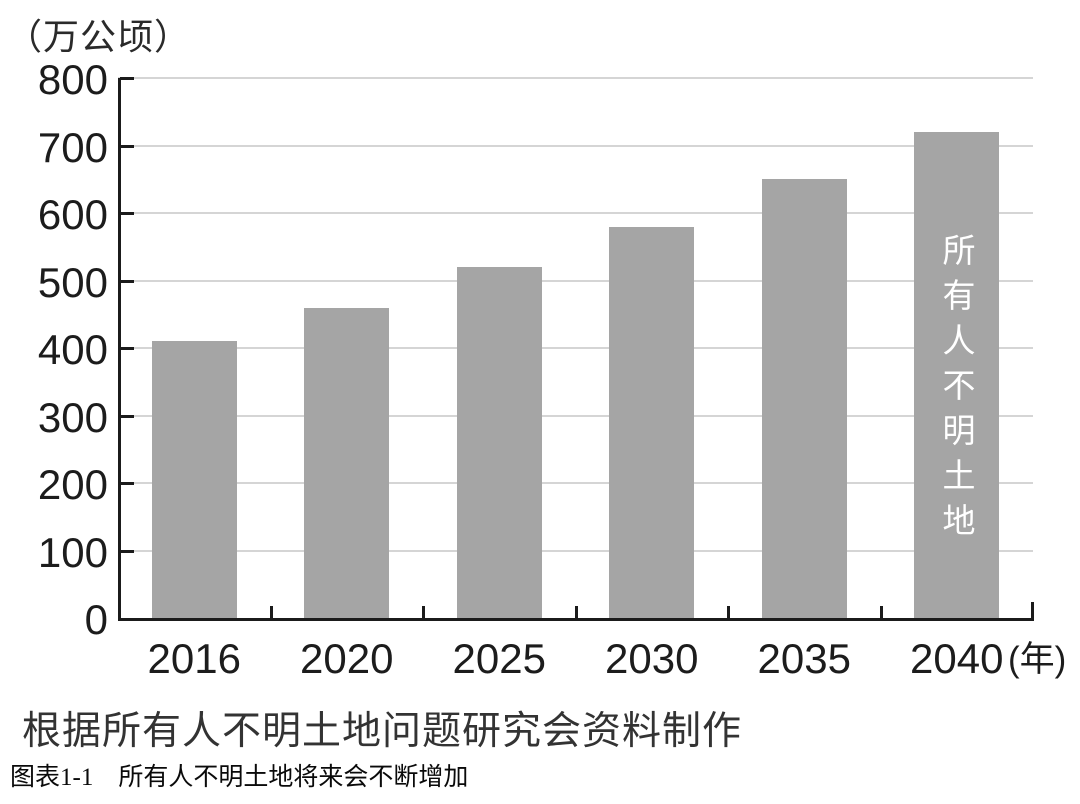 This screenshot has height=804, width=1080. I want to click on x-axis-label-2030: 2030, so click(652, 658).